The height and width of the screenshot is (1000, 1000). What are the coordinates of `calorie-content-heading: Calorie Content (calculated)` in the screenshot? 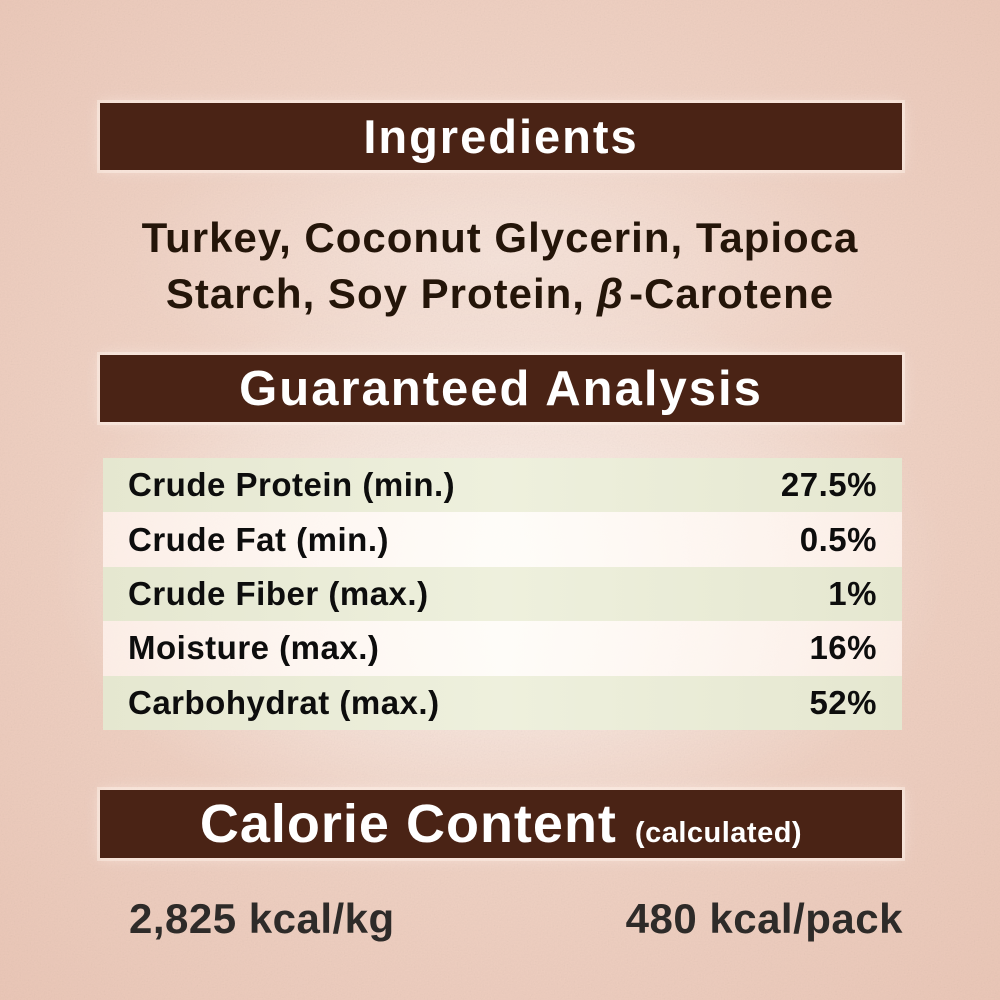 It's located at (501, 824).